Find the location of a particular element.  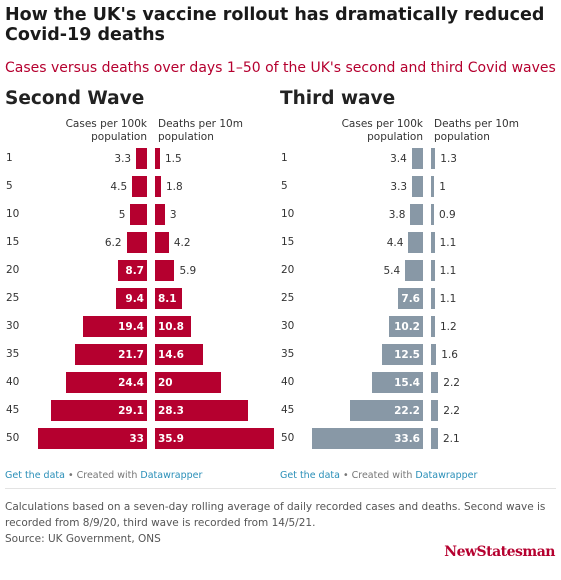

cases-value-label: 3.8 is located at coordinates (397, 215).